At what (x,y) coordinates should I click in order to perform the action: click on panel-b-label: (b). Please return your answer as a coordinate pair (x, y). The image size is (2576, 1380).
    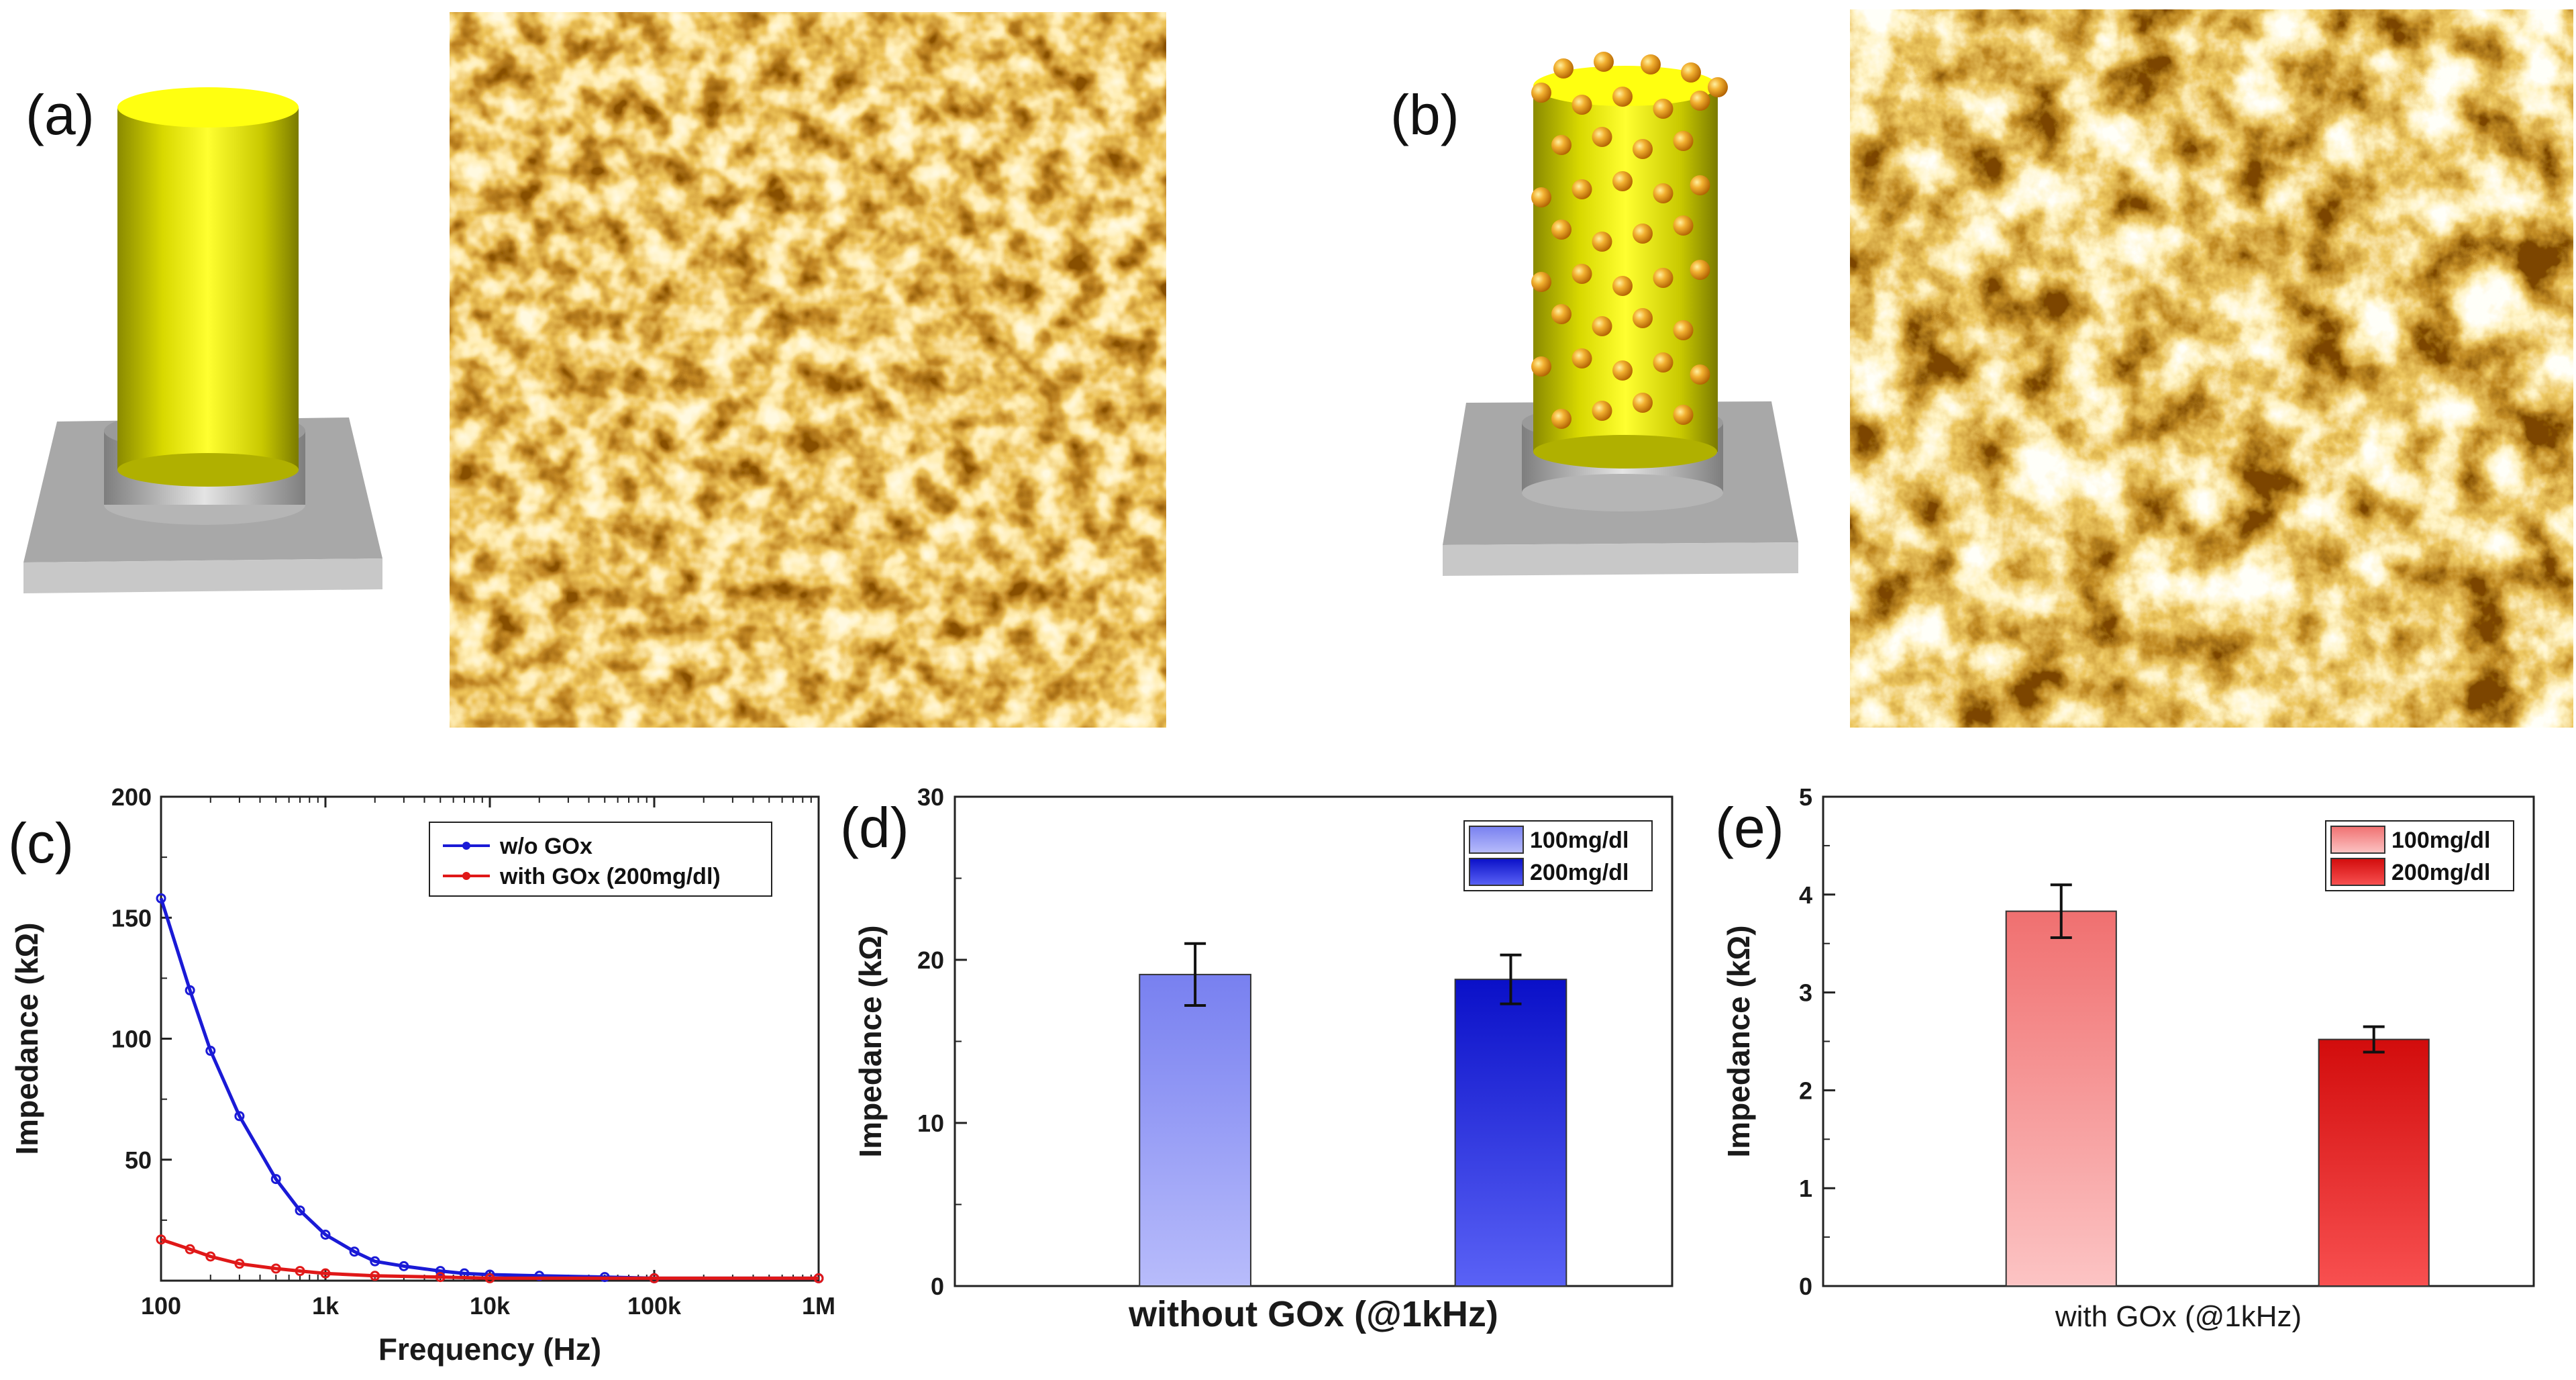
    Looking at the image, I should click on (1424, 114).